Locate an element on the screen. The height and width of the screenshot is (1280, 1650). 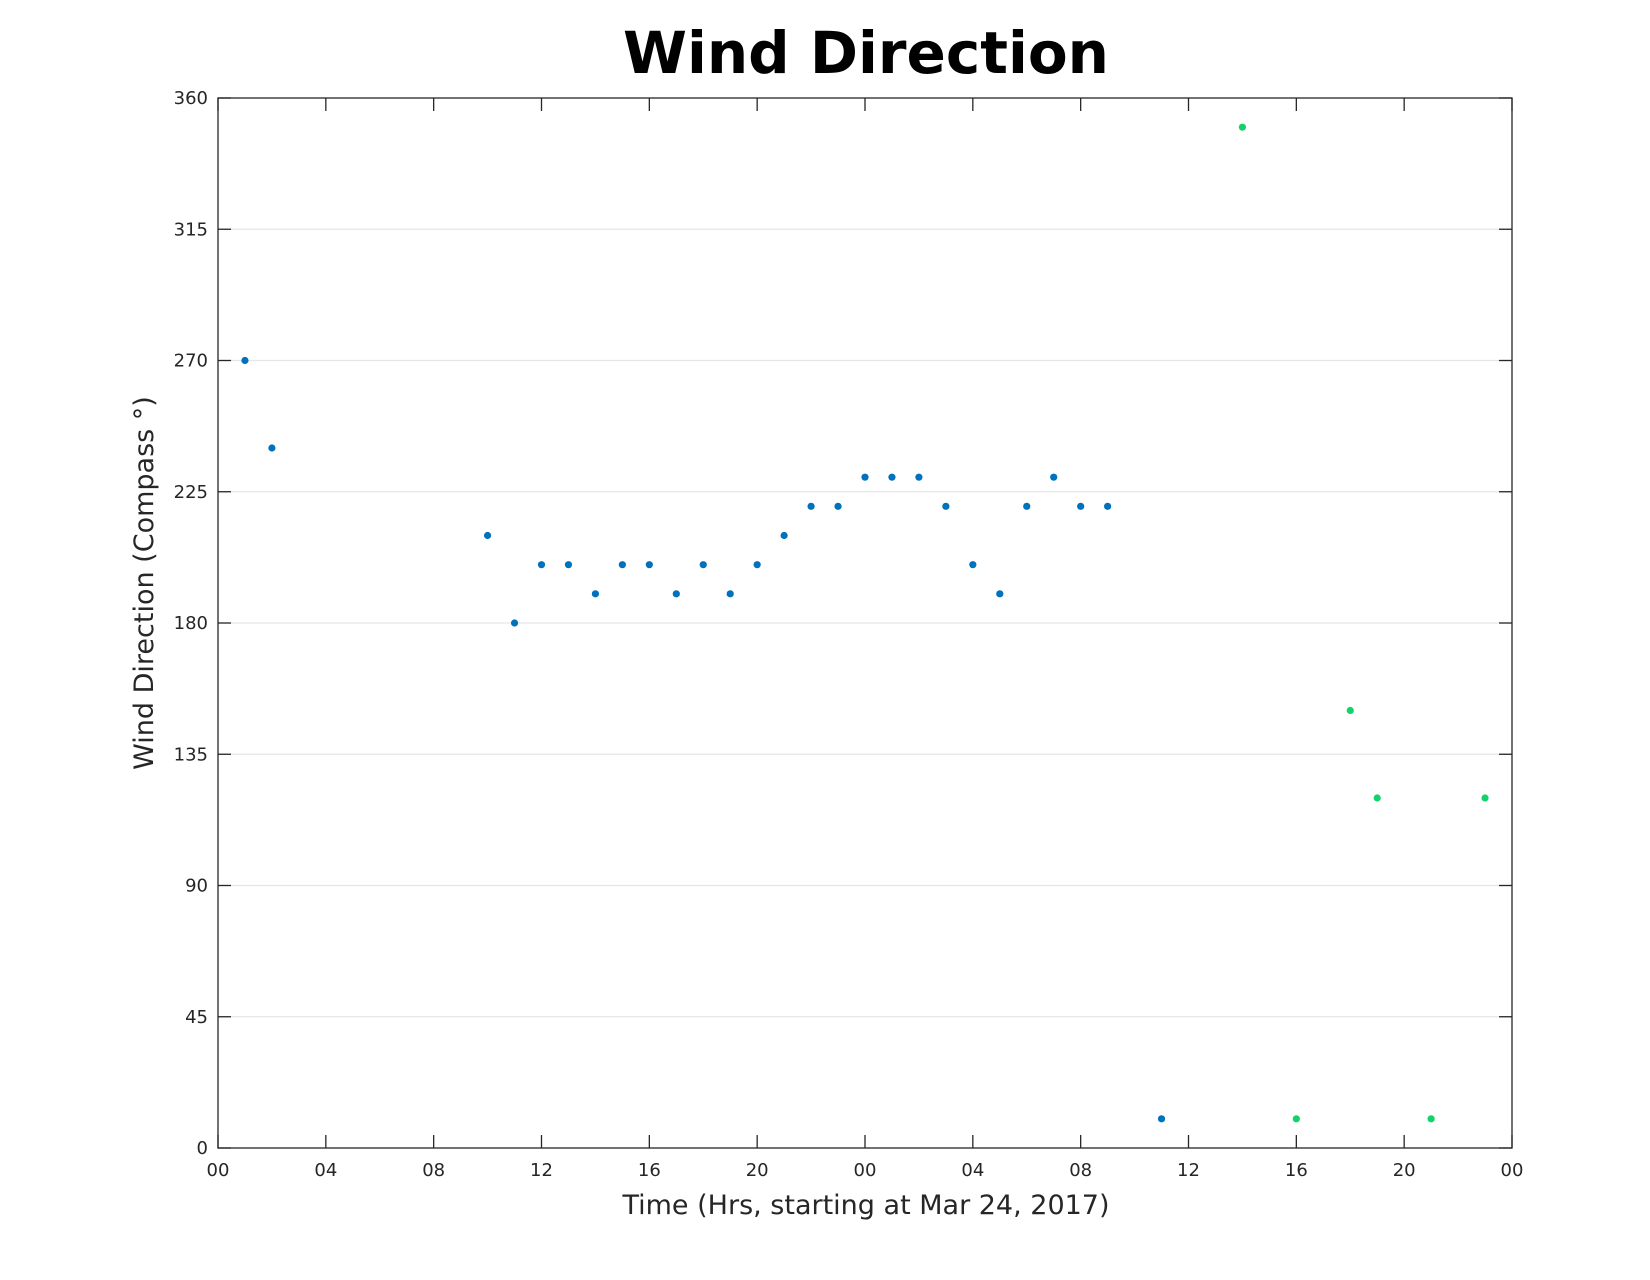
y-tick-label: 180 is located at coordinates (191, 623).